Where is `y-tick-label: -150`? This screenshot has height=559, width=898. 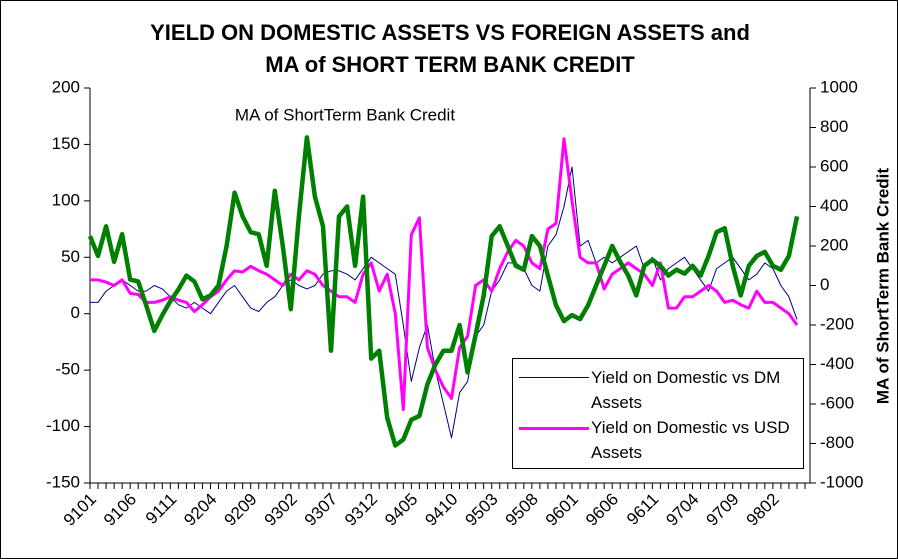
y-tick-label: -150 is located at coordinates (63, 481).